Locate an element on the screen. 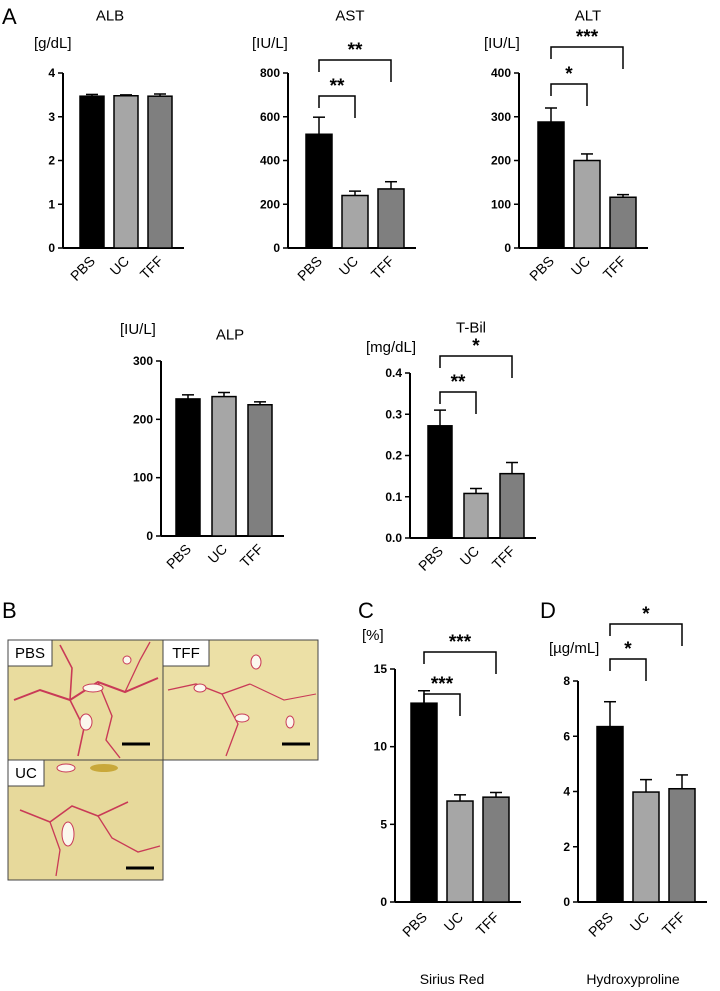 The height and width of the screenshot is (991, 720). y-tick-label: 400 is located at coordinates (270, 161).